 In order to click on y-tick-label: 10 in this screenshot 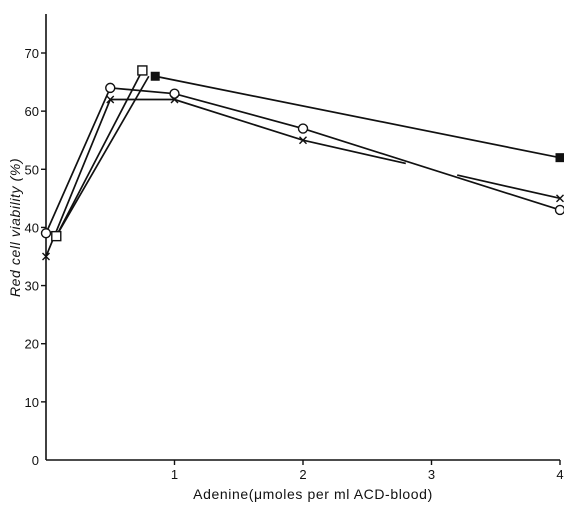, I will do `click(32, 402)`.